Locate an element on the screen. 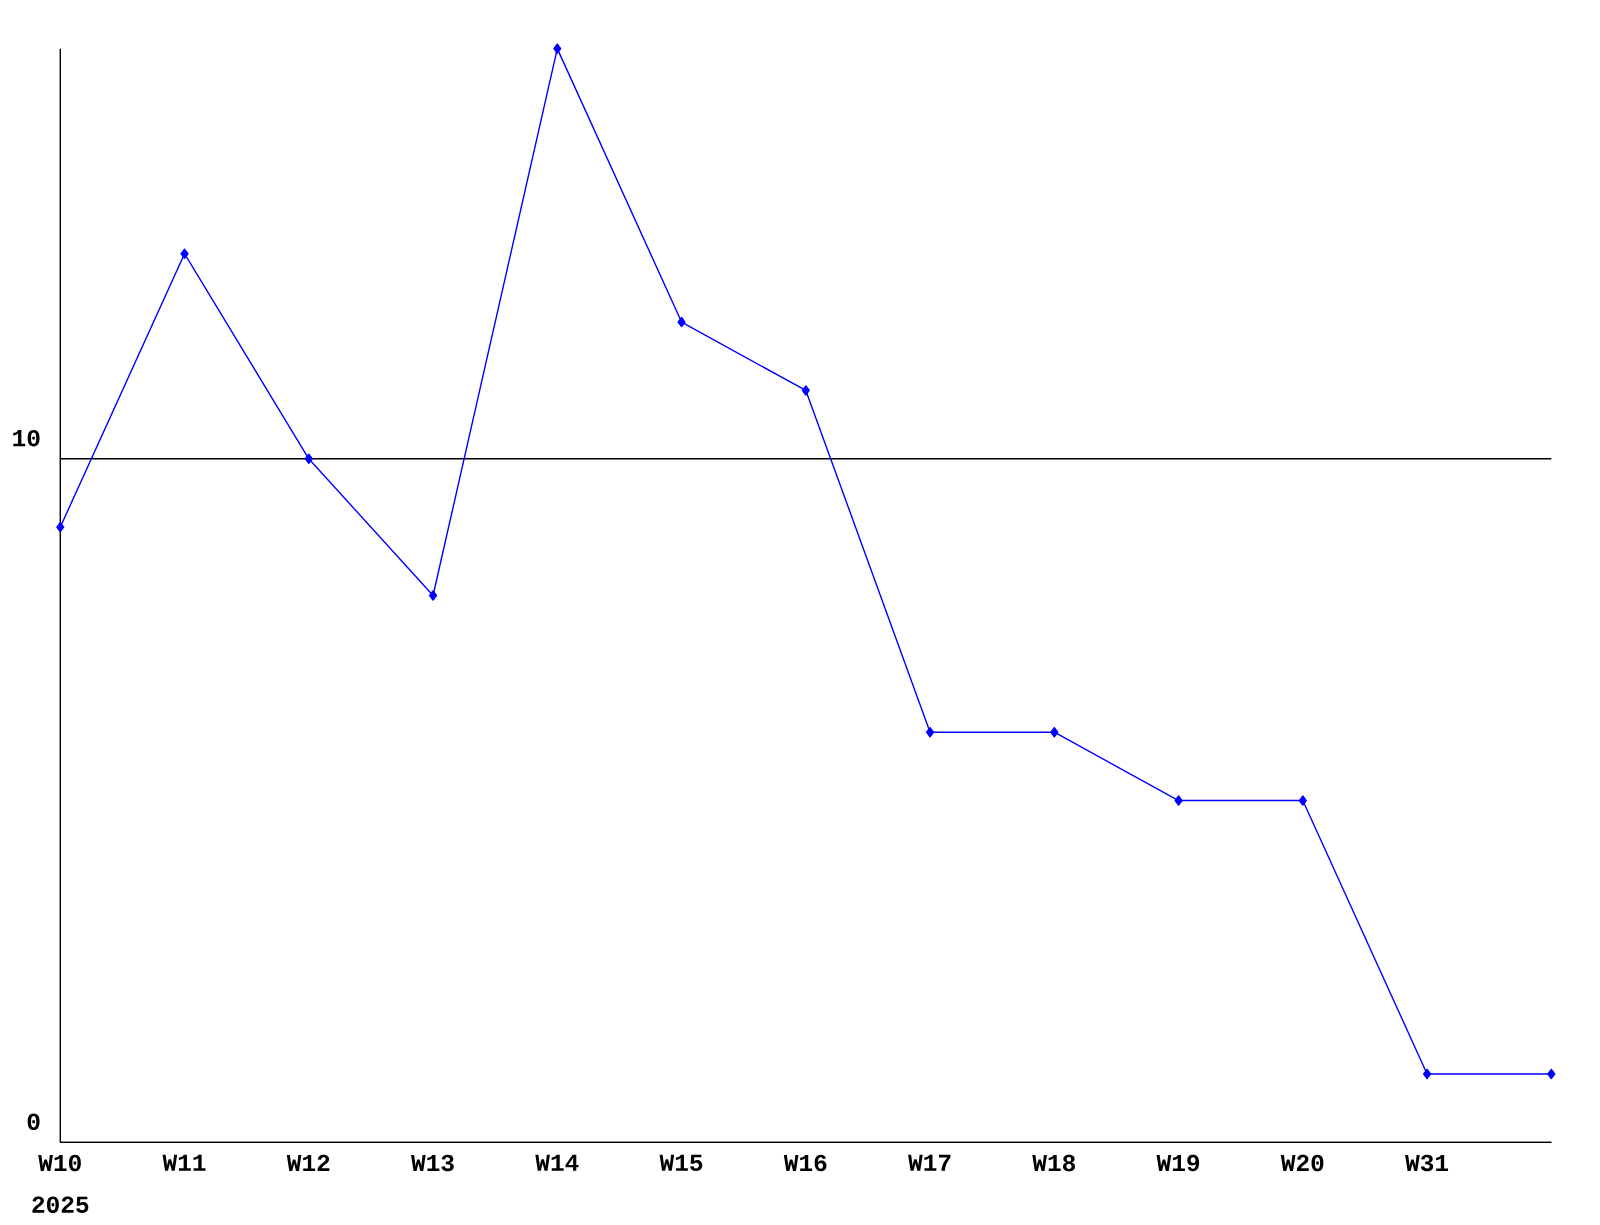 This screenshot has width=1600, height=1225. y-tick-label: 10 is located at coordinates (26, 438).